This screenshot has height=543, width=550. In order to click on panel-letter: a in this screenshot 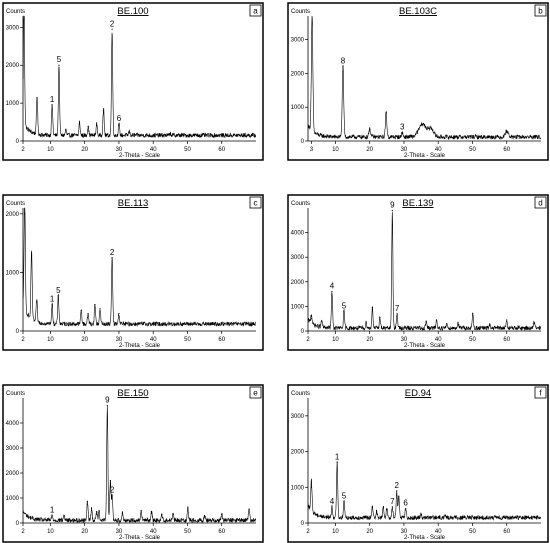, I will do `click(255, 11)`.